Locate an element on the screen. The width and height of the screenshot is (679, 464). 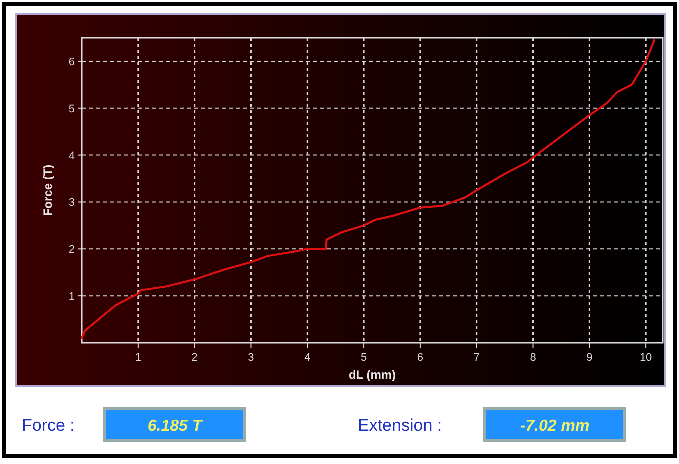
text: Force : is located at coordinates (48, 425).